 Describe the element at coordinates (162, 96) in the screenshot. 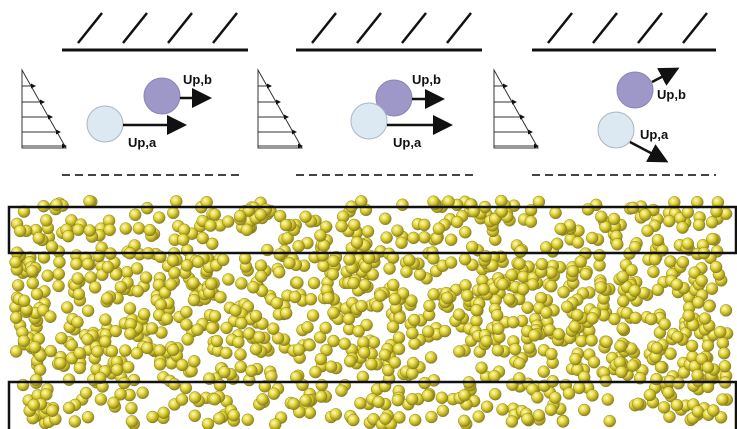

I see `particle-b` at that location.